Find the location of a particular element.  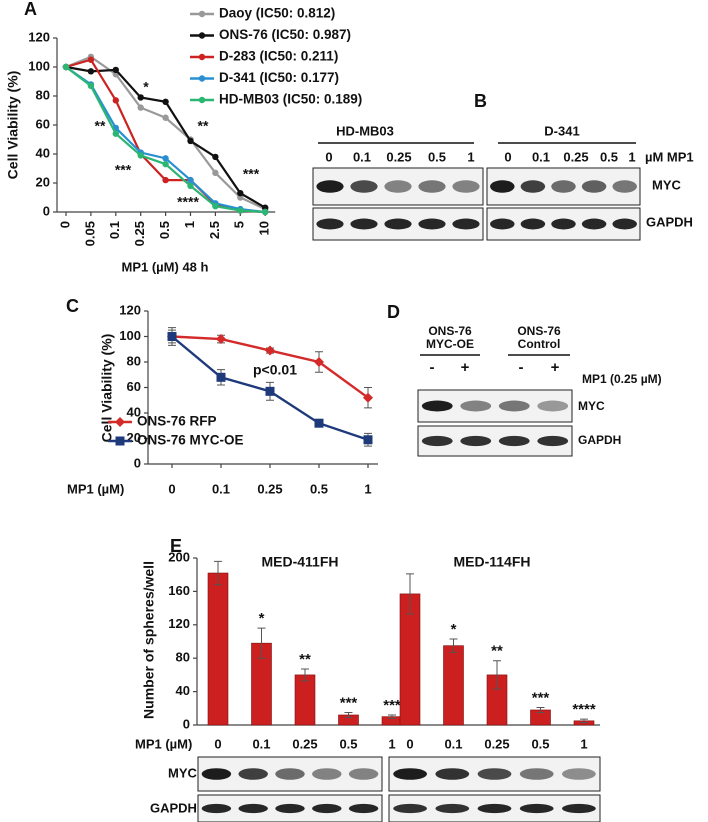

y-tick-label: 0 is located at coordinates (186, 723).